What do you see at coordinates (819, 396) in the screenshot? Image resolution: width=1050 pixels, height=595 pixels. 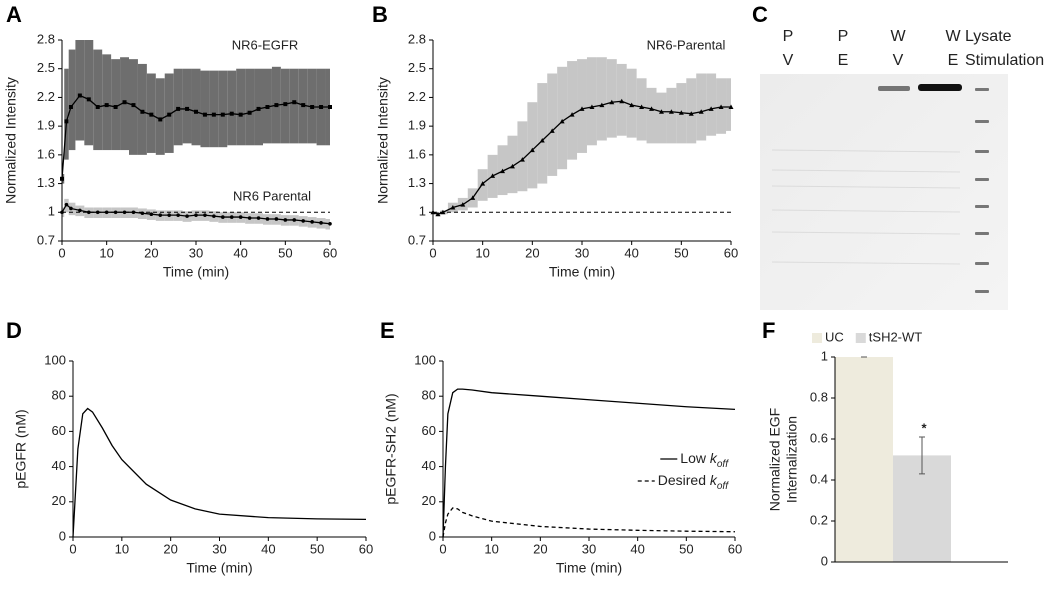 I see `y-tick-label: 0.8` at bounding box center [819, 396].